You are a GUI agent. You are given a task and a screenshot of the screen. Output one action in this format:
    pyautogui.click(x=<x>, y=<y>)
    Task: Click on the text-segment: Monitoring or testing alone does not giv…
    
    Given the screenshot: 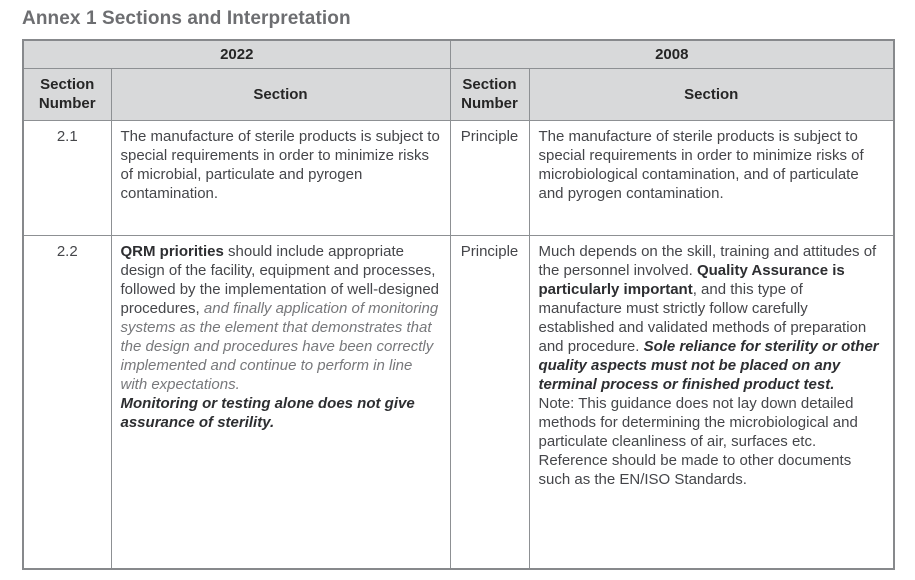 What is the action you would take?
    pyautogui.click(x=267, y=412)
    